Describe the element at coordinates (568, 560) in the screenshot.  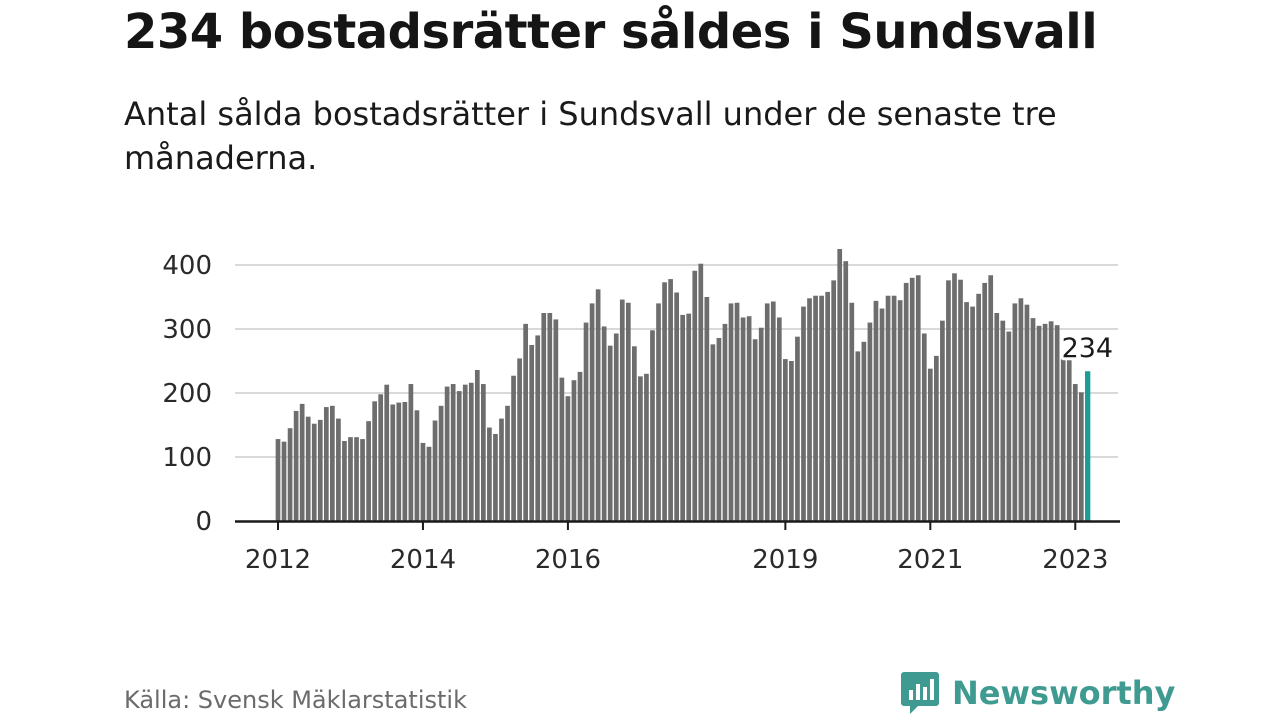
I see `x-tick-label: 2016` at that location.